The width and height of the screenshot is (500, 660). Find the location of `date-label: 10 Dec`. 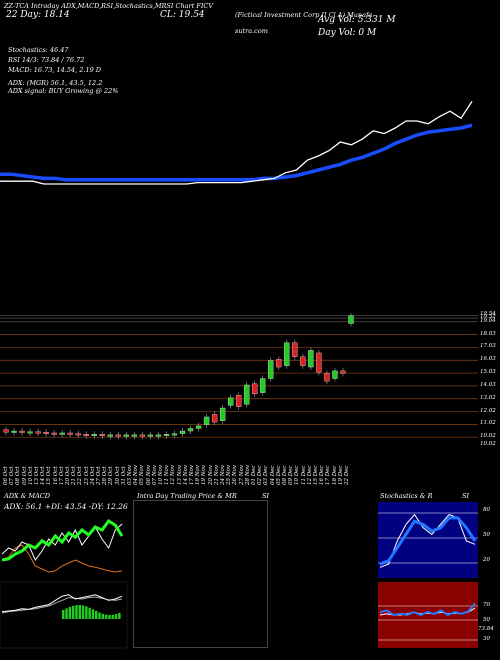

date-label: 10 Dec is located at coordinates (297, 475).